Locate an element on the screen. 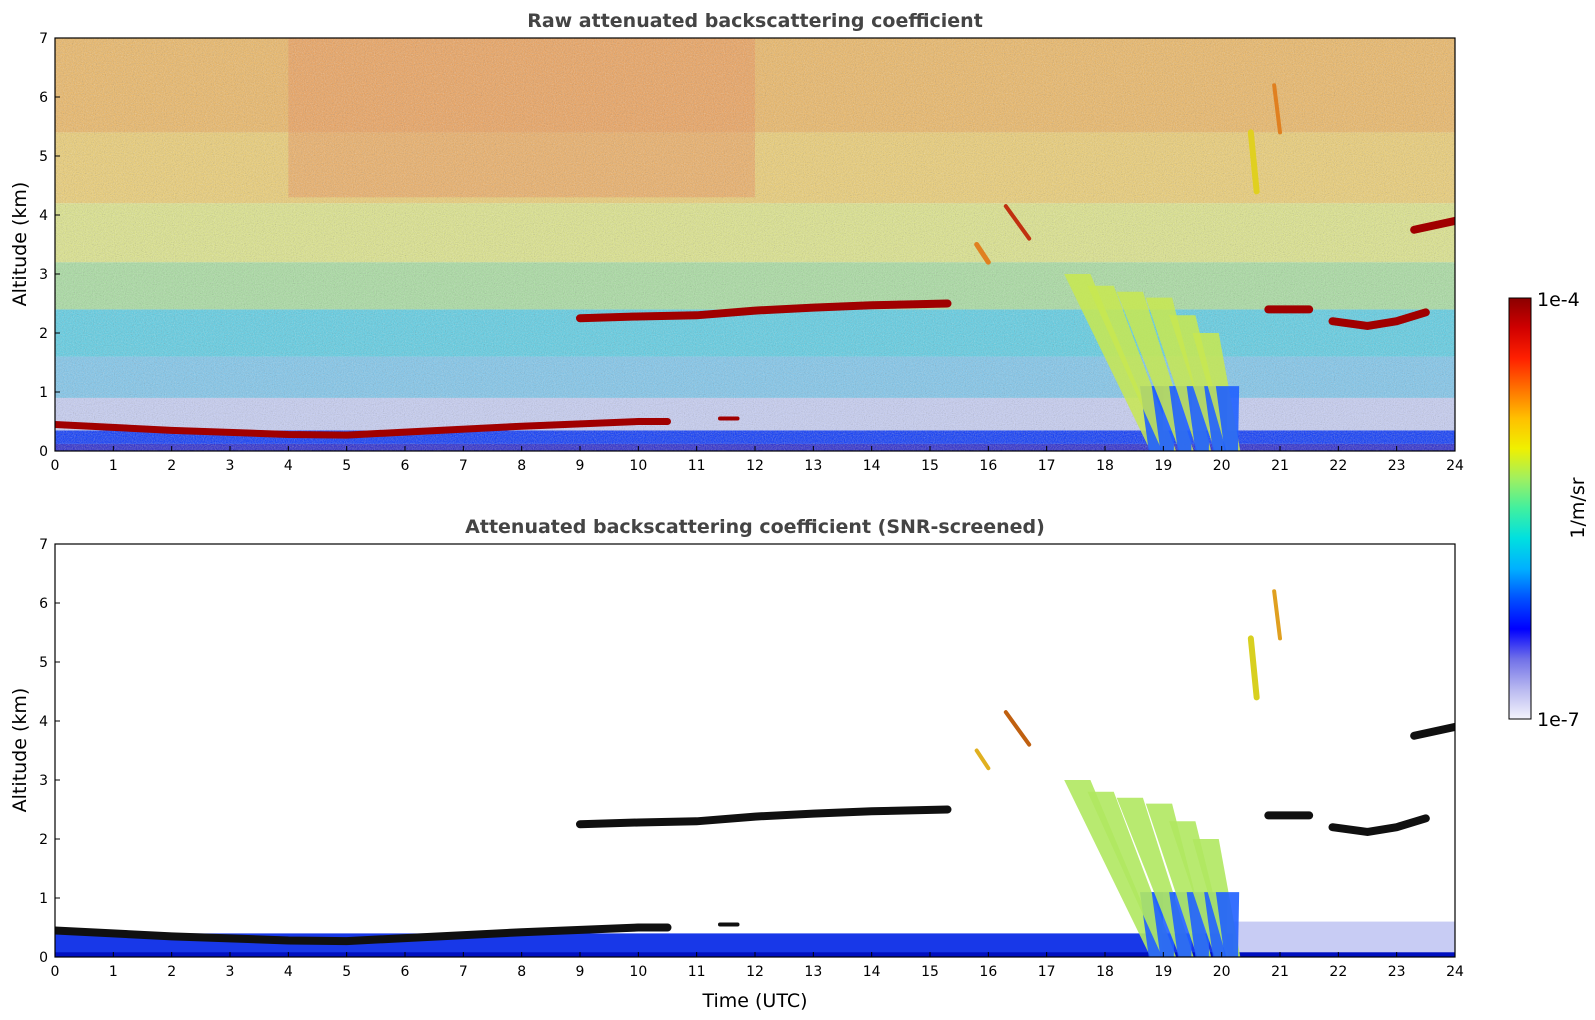 The image size is (1595, 1020). x-tick-label: 22 is located at coordinates (1338, 466).